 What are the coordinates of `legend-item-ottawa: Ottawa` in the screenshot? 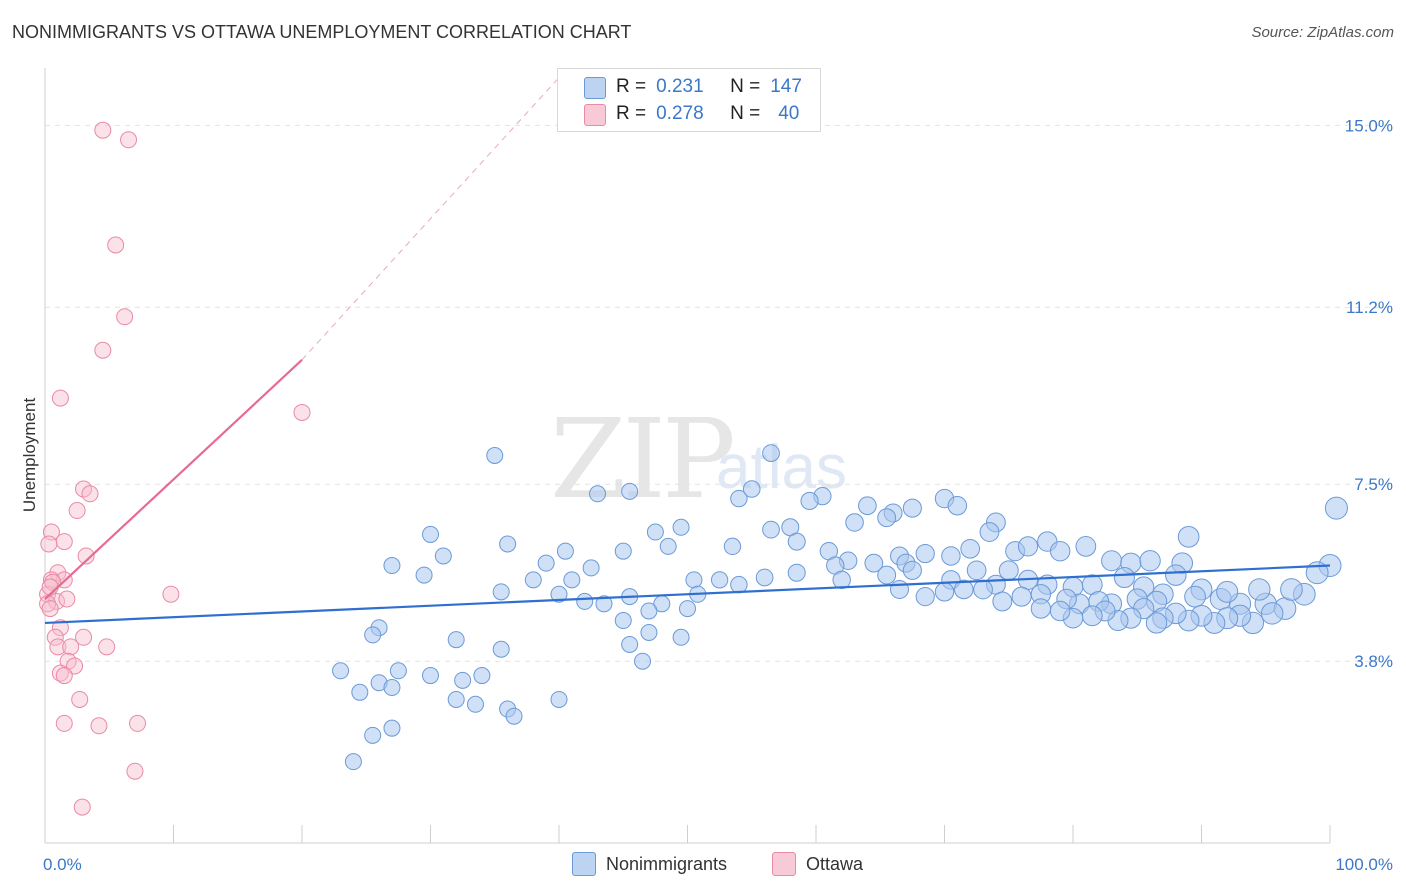 It's located at (817, 864).